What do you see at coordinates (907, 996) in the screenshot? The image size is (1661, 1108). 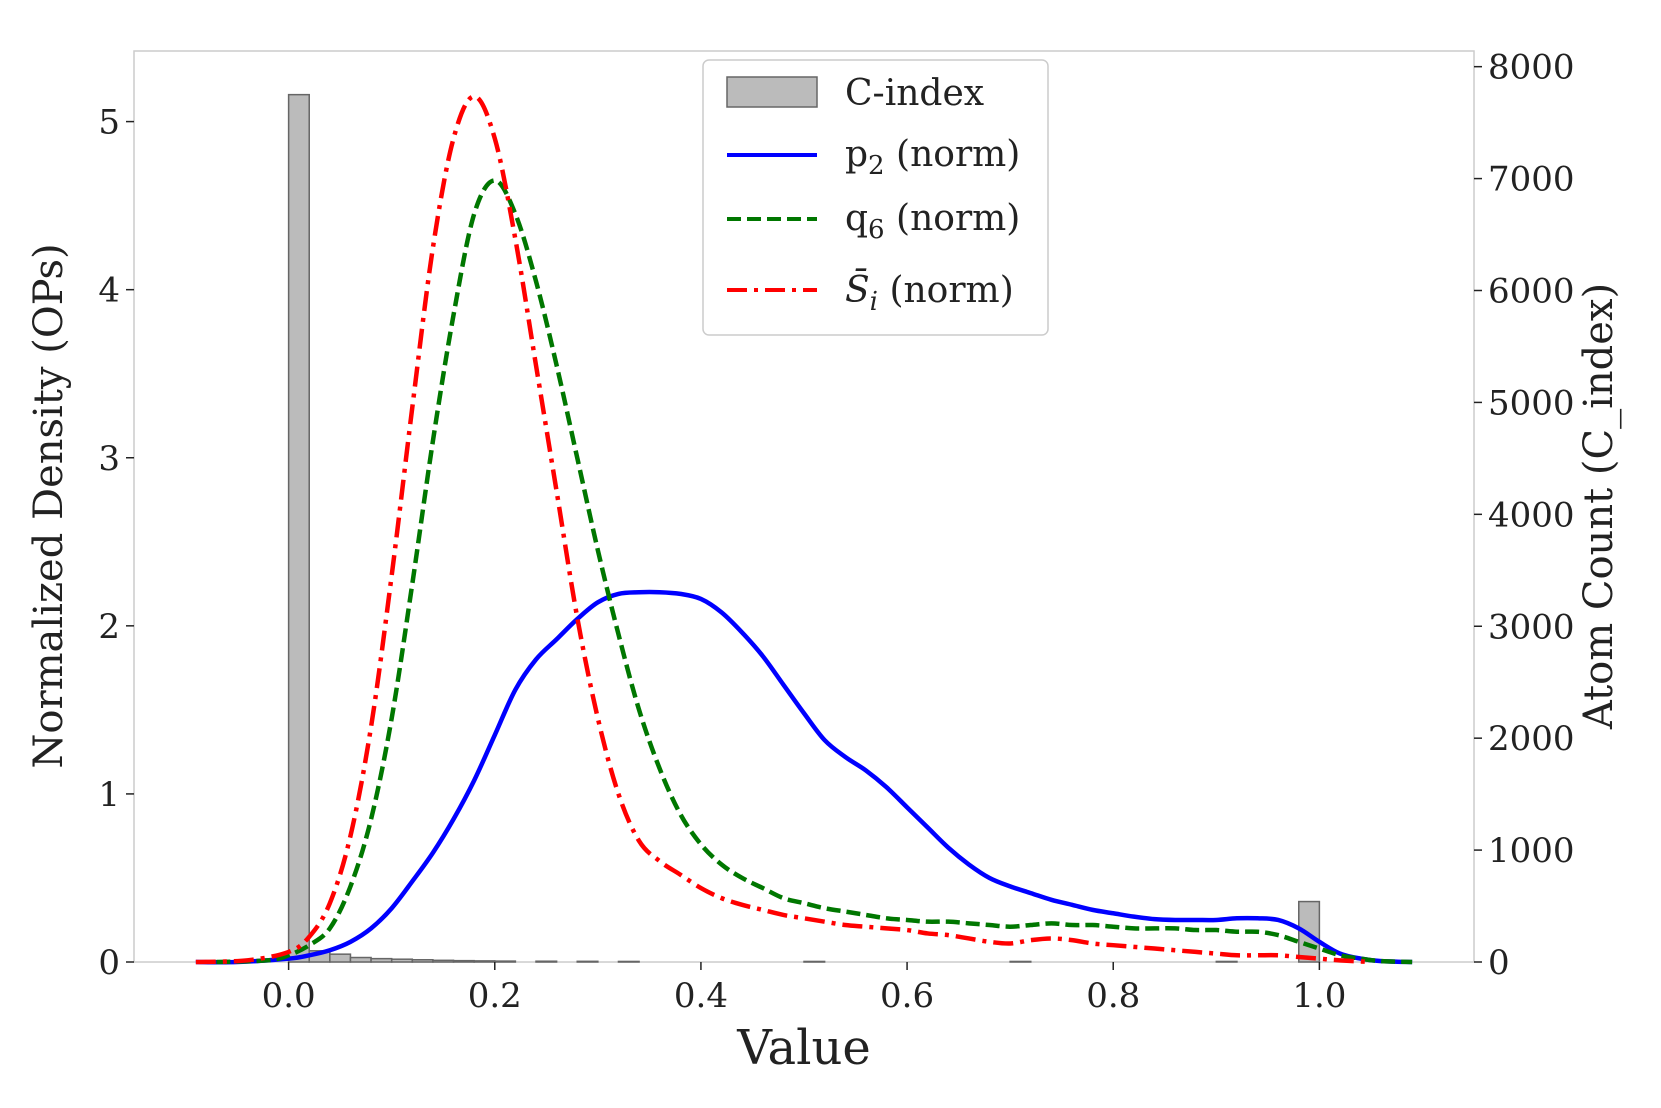 I see `x-tick-label: 0.6` at bounding box center [907, 996].